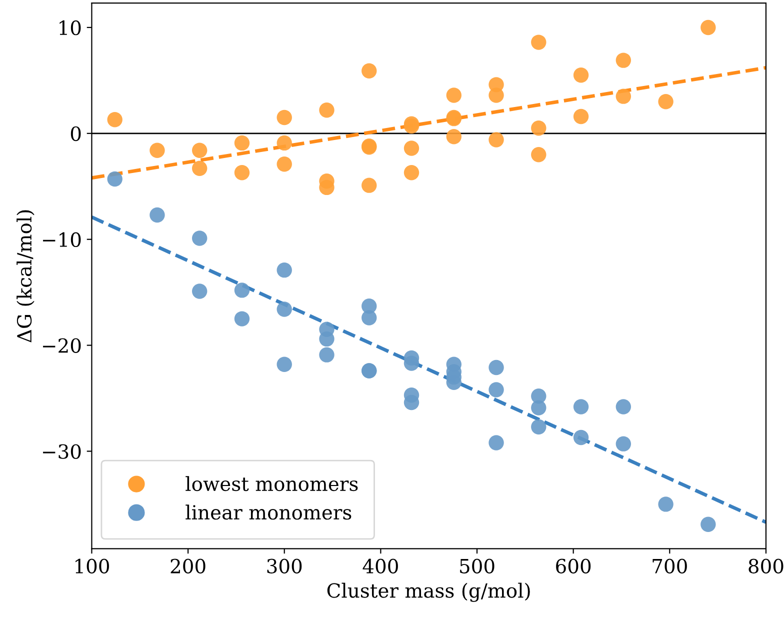 Image resolution: width=784 pixels, height=620 pixels. Describe the element at coordinates (92, 566) in the screenshot. I see `x-tick-label: 100` at that location.